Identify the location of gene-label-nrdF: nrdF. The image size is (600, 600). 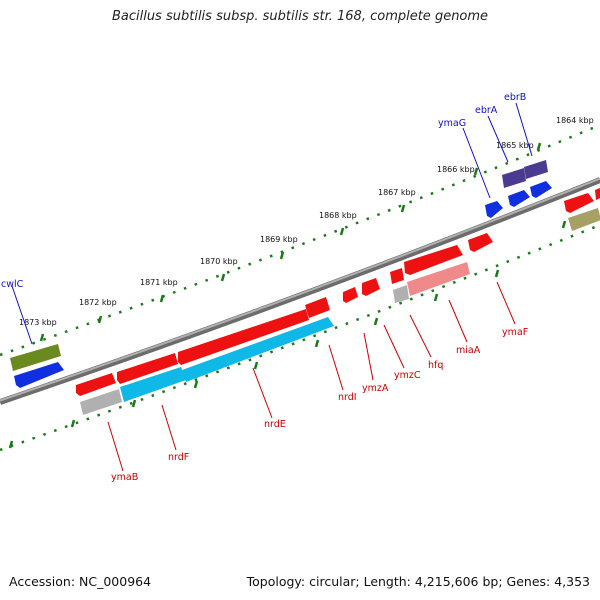
(178, 457).